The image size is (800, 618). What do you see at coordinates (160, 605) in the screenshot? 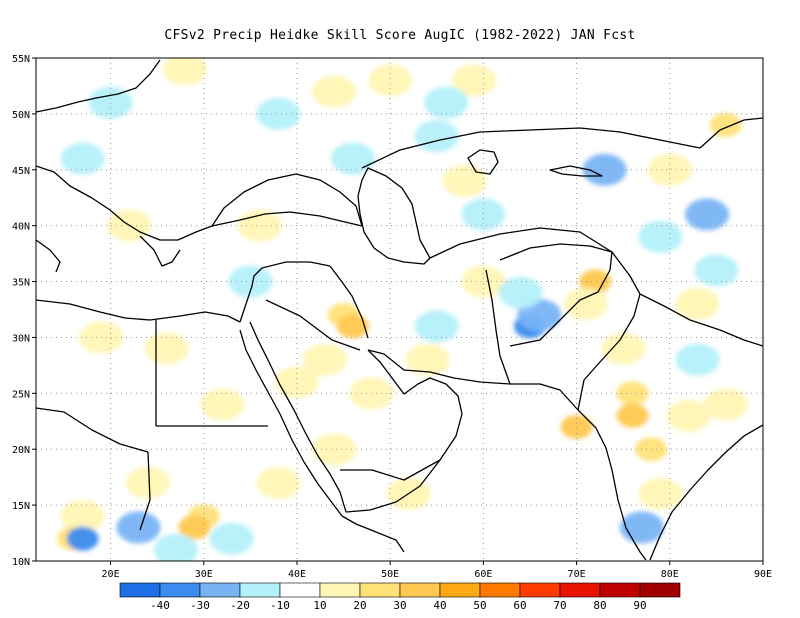
I see `colorbar-label: -40` at bounding box center [160, 605].